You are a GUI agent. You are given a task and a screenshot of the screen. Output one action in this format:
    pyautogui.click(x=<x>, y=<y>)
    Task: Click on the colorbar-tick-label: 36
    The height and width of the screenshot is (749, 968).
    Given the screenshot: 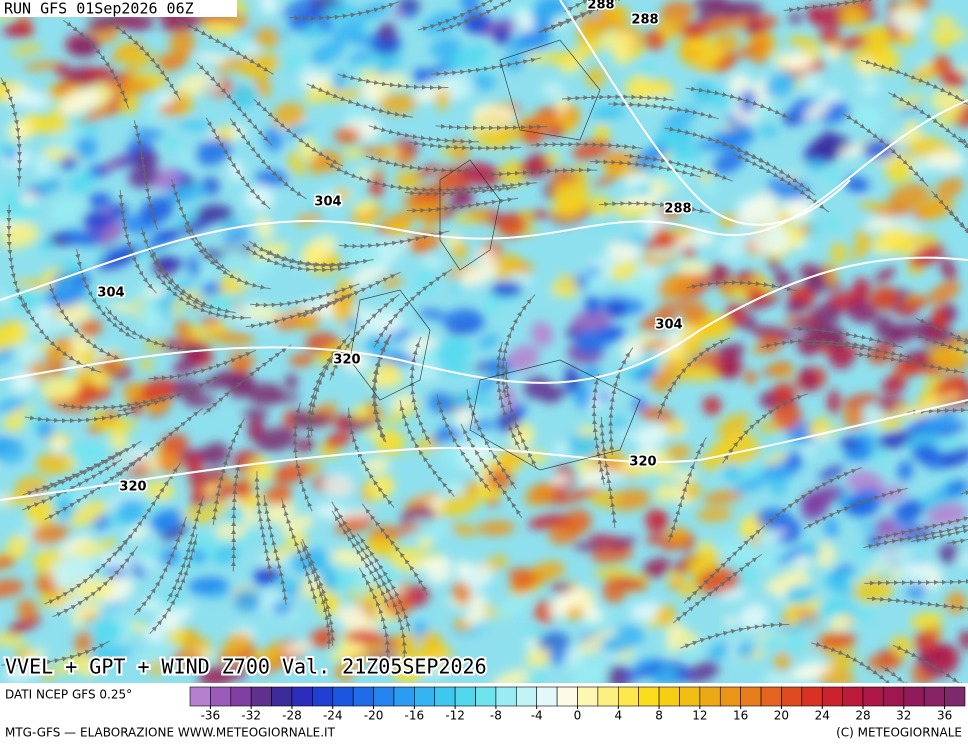 What is the action you would take?
    pyautogui.click(x=944, y=716)
    